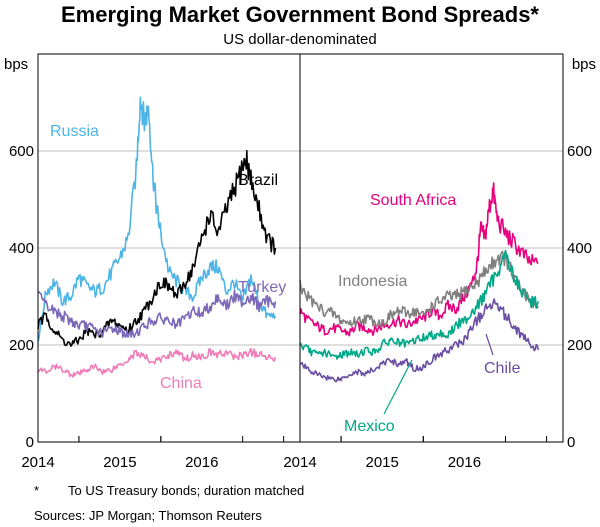 The height and width of the screenshot is (527, 600). Describe the element at coordinates (157, 314) in the screenshot. I see `series-line-turkey` at that location.